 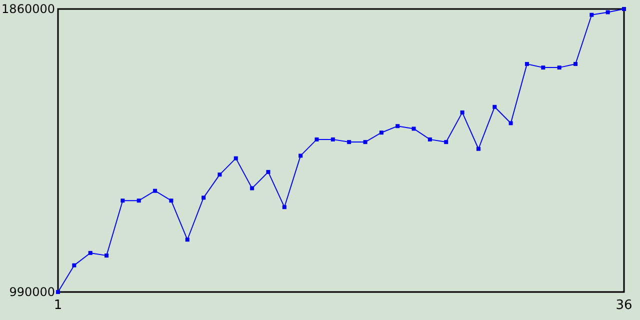 What do you see at coordinates (58, 305) in the screenshot?
I see `x-tick-label: 1` at bounding box center [58, 305].